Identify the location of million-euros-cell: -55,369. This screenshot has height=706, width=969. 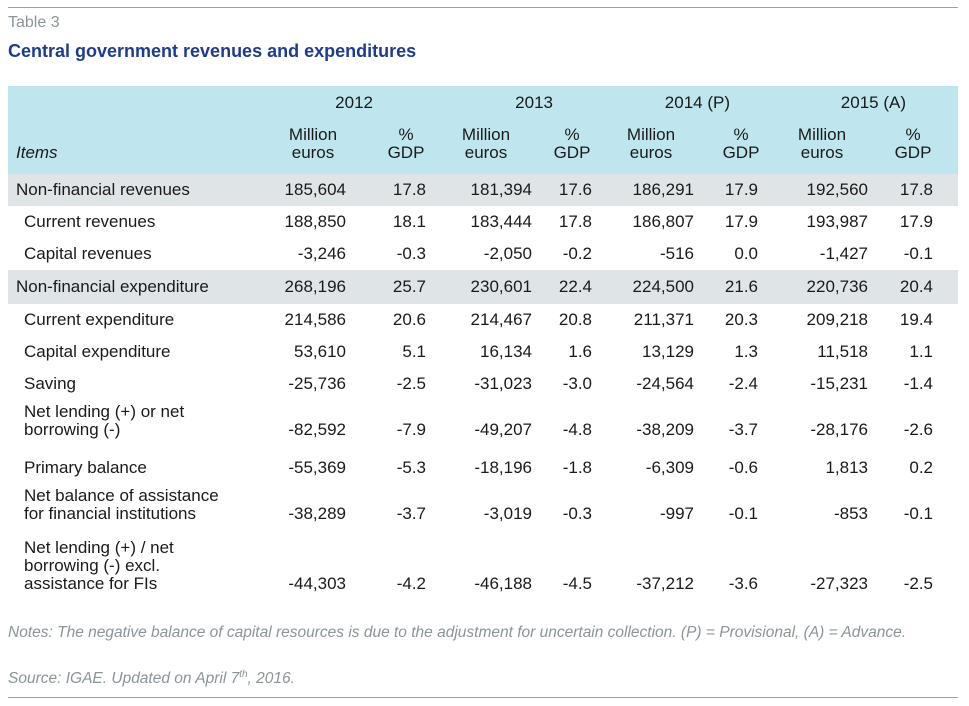
(317, 467).